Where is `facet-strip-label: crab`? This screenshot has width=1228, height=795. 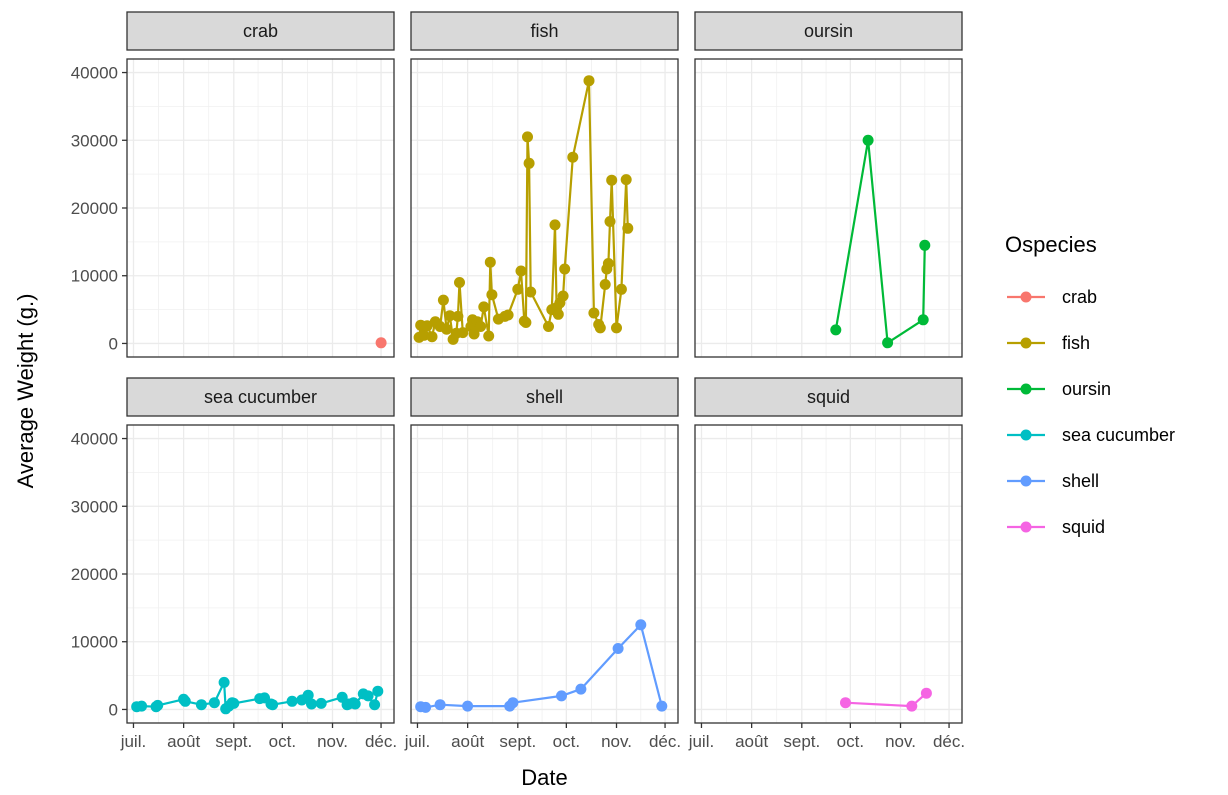 facet-strip-label: crab is located at coordinates (260, 31).